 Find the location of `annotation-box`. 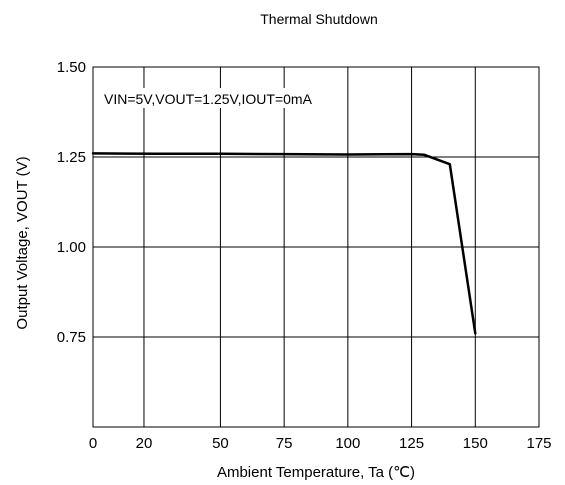

annotation-box is located at coordinates (211, 98).